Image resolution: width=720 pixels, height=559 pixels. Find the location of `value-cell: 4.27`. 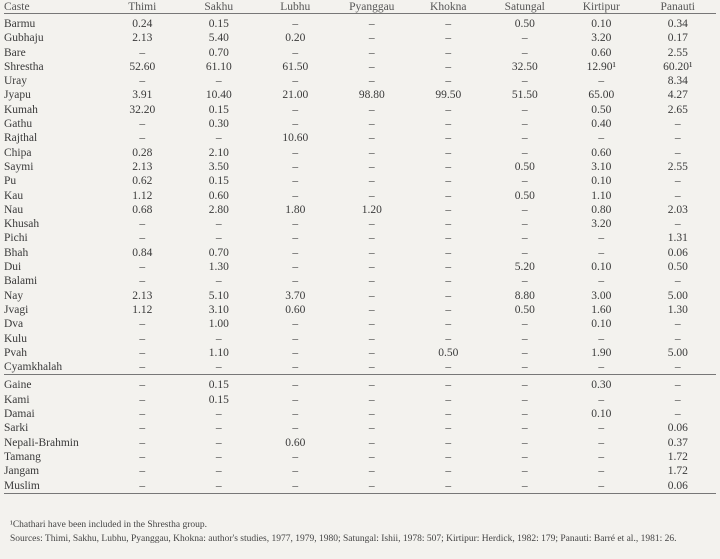

value-cell: 4.27 is located at coordinates (677, 95).